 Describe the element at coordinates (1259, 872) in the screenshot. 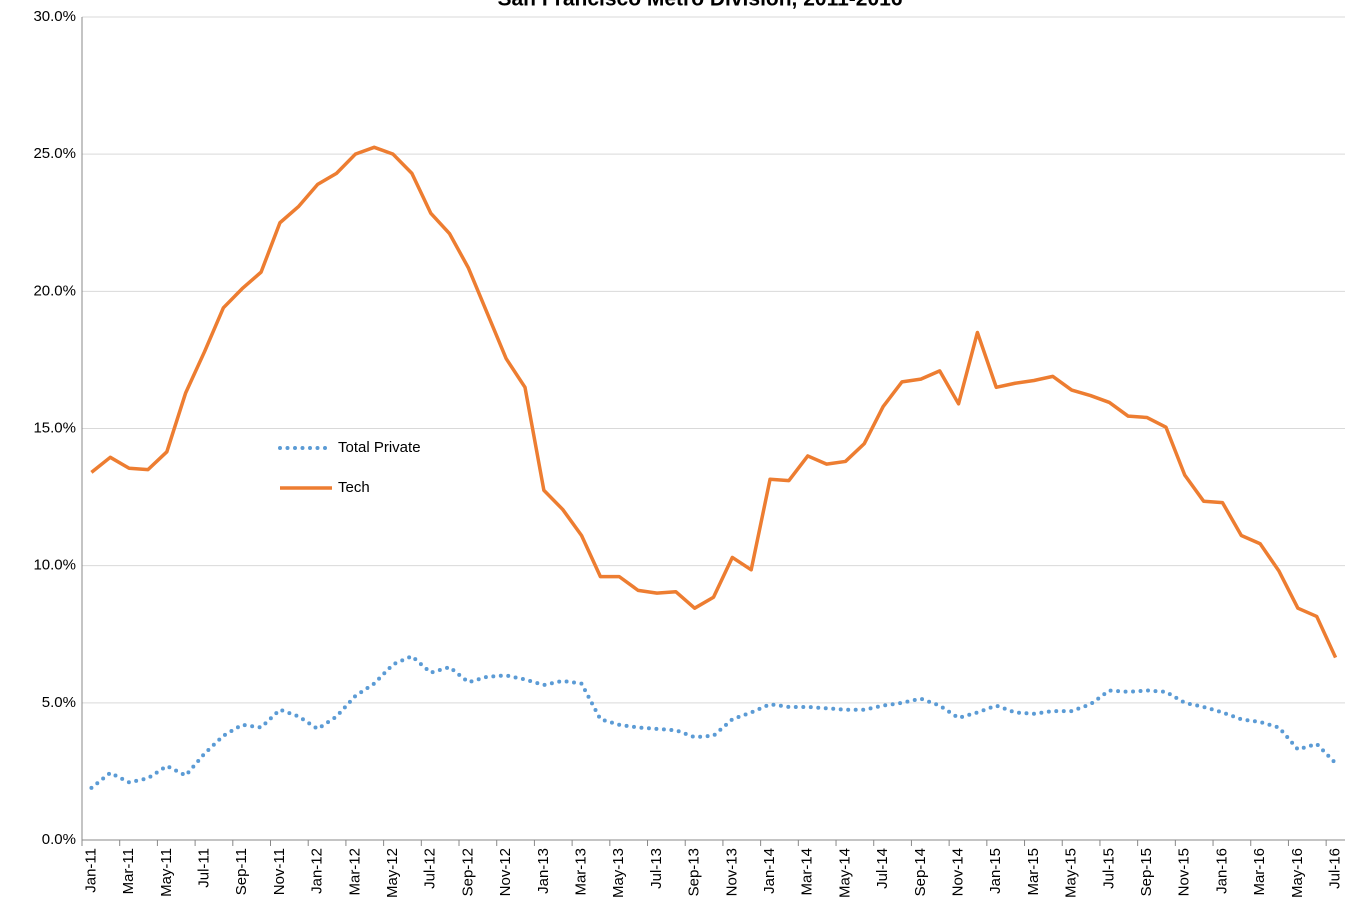

I see `x-tick-label: Mar-16` at that location.